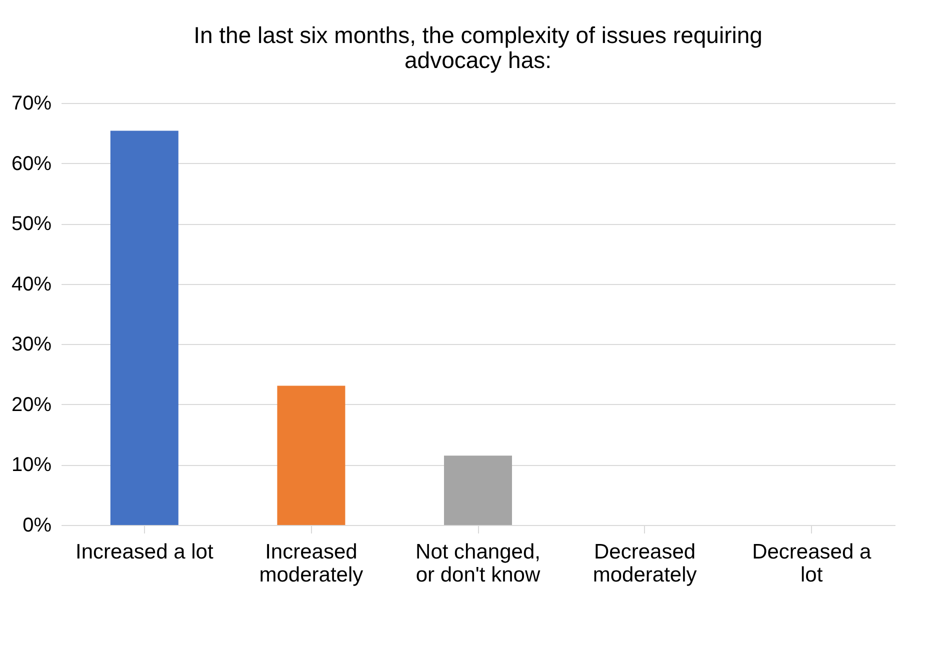 This screenshot has height=650, width=948. What do you see at coordinates (478, 563) in the screenshot?
I see `x-tick-label: Not changed, or don't know` at bounding box center [478, 563].